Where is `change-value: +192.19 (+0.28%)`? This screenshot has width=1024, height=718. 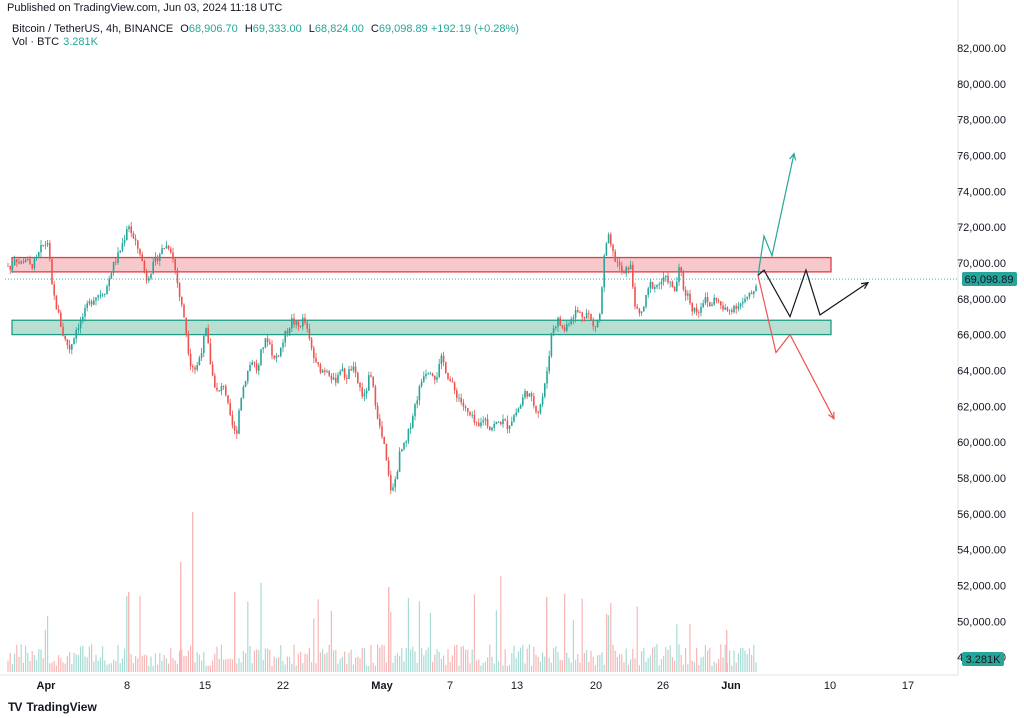
change-value: +192.19 (+0.28%) is located at coordinates (474, 29).